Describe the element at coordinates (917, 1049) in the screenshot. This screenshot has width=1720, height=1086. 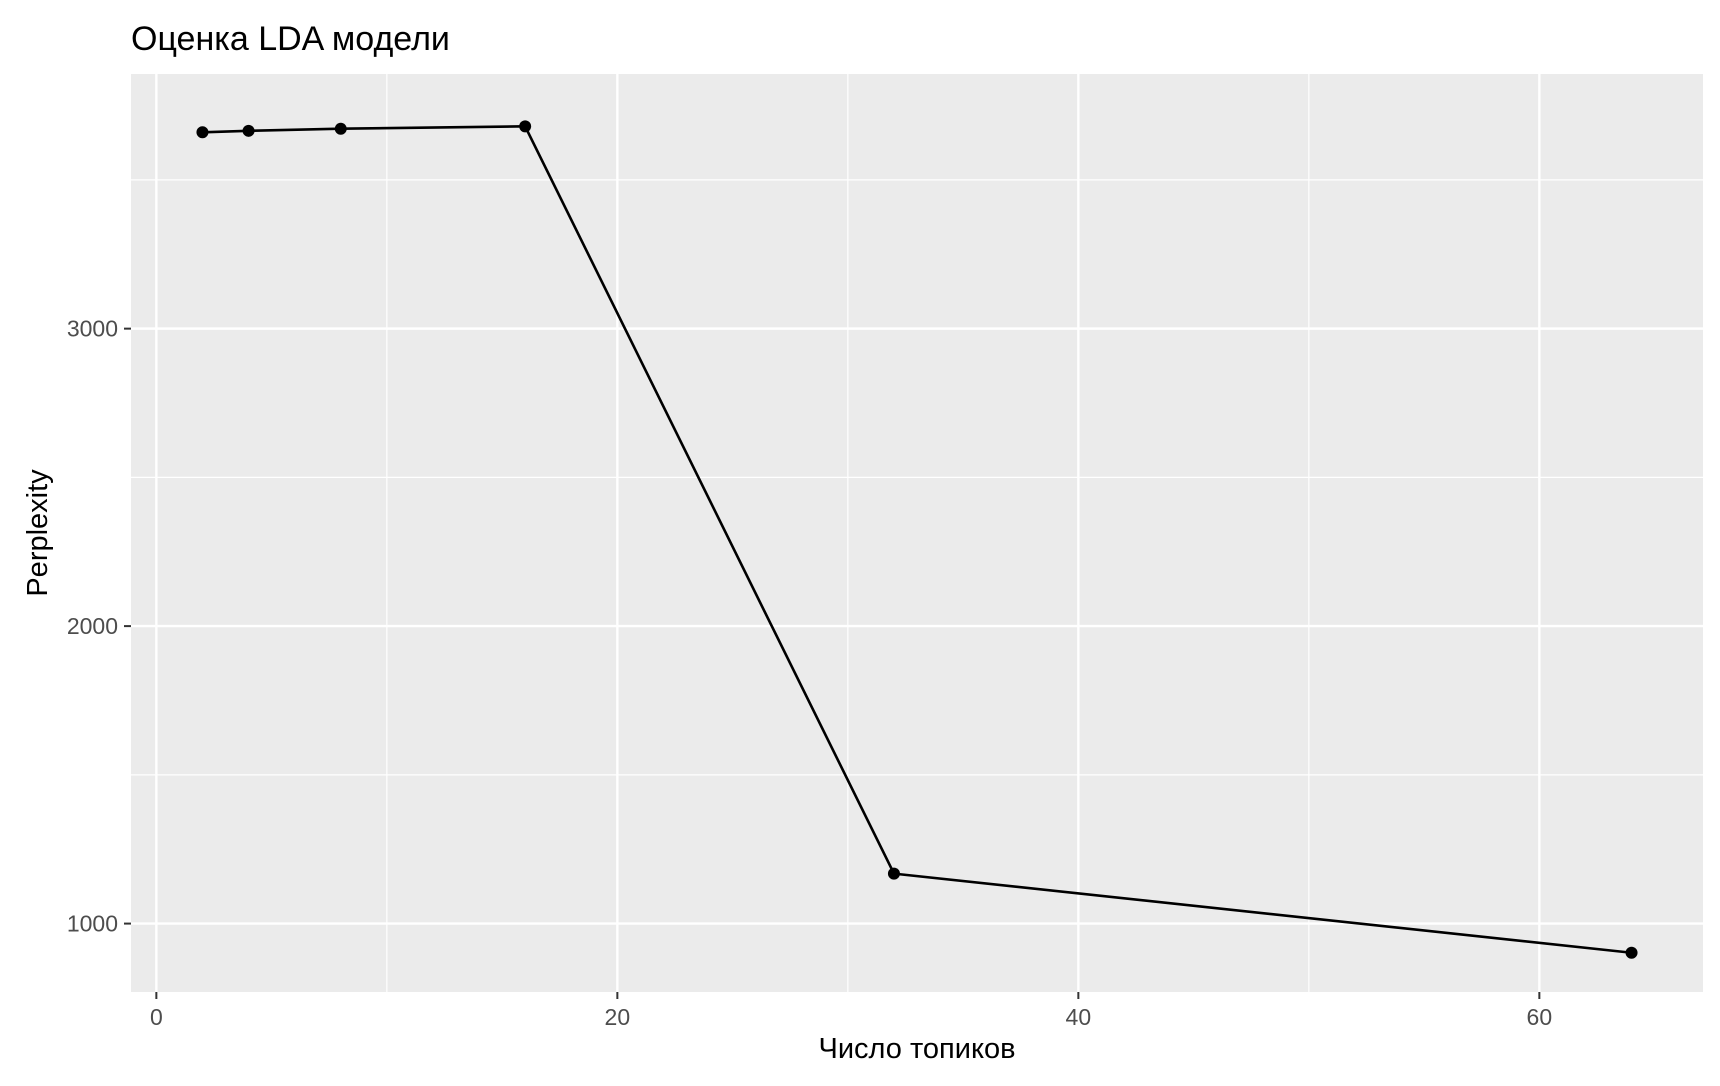
I see `x-axis-title: Число топиков` at that location.